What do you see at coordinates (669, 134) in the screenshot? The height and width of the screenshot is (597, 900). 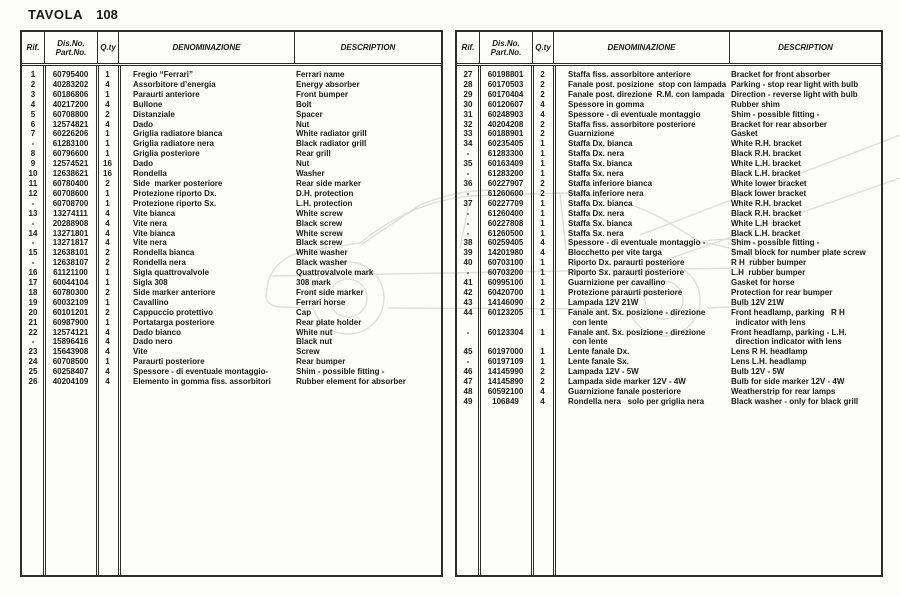 I see `table-row: 33 60188901 2 Guarnizione Gasket` at bounding box center [669, 134].